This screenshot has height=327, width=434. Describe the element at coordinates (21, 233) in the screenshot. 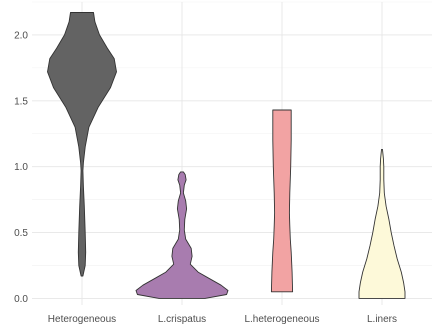

I see `y-tick-label: 0.5` at that location.